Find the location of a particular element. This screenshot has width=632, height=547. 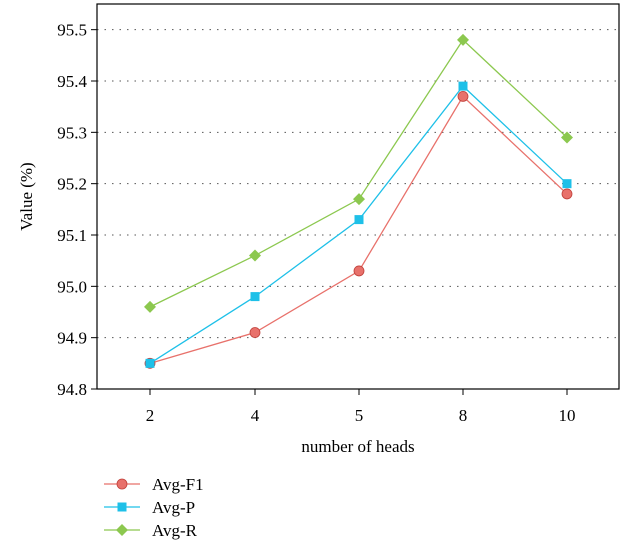

x-tick-label: 4 is located at coordinates (255, 415).